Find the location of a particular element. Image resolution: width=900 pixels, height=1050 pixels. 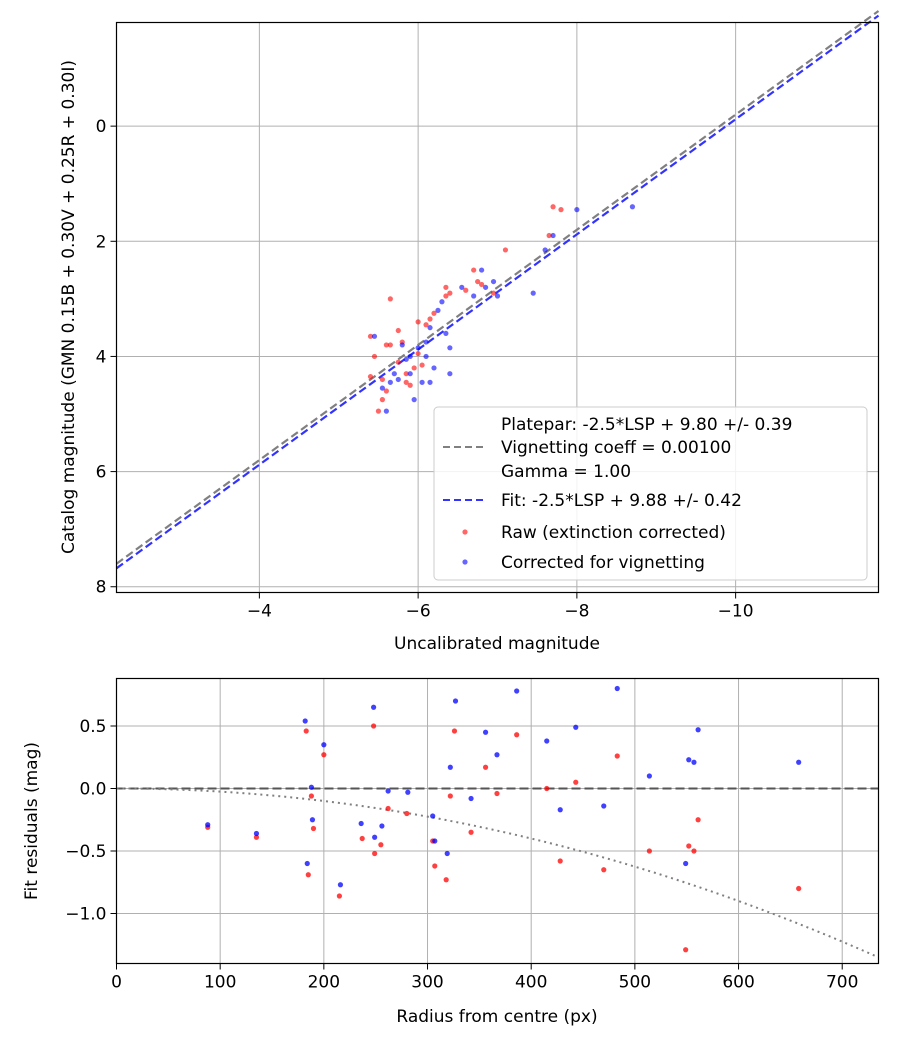

x-tick-label: 500 is located at coordinates (635, 983).